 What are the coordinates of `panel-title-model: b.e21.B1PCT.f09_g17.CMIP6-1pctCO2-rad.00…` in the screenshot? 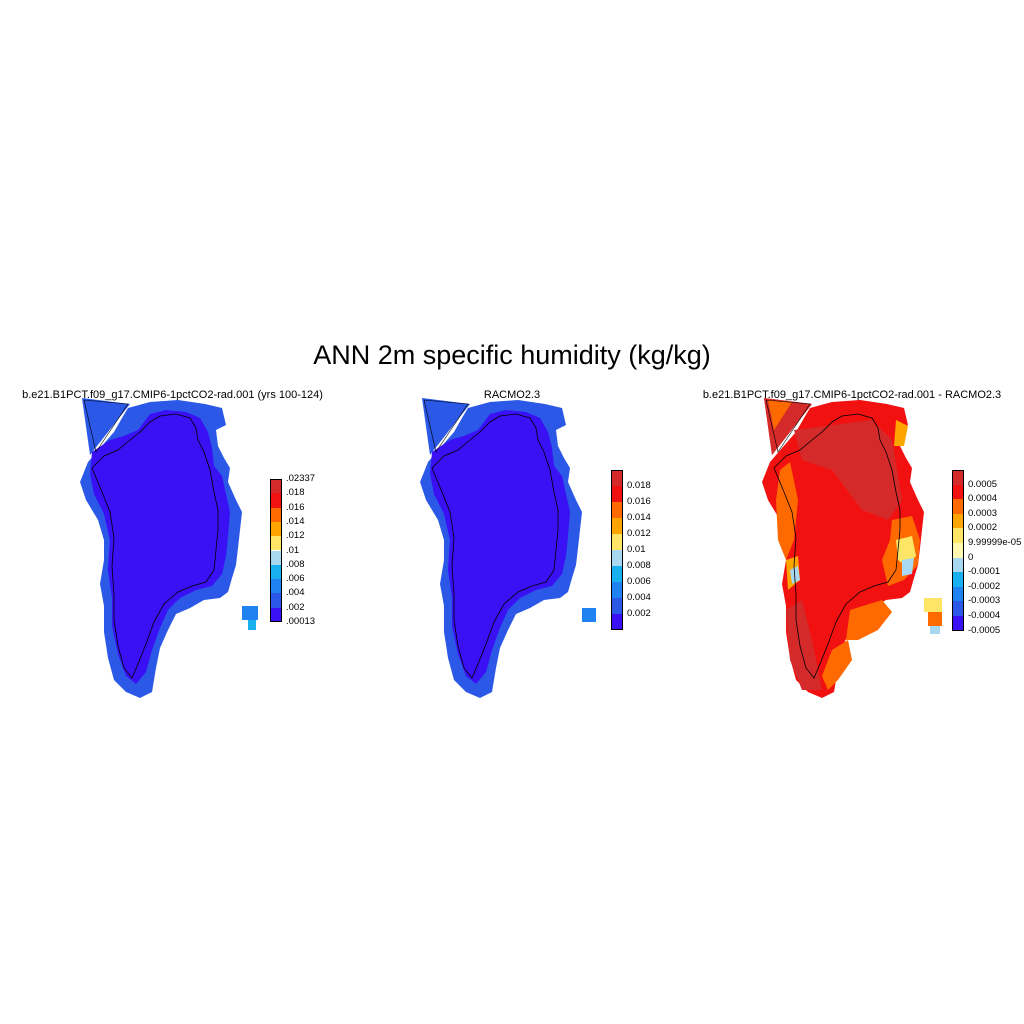 It's located at (172, 395).